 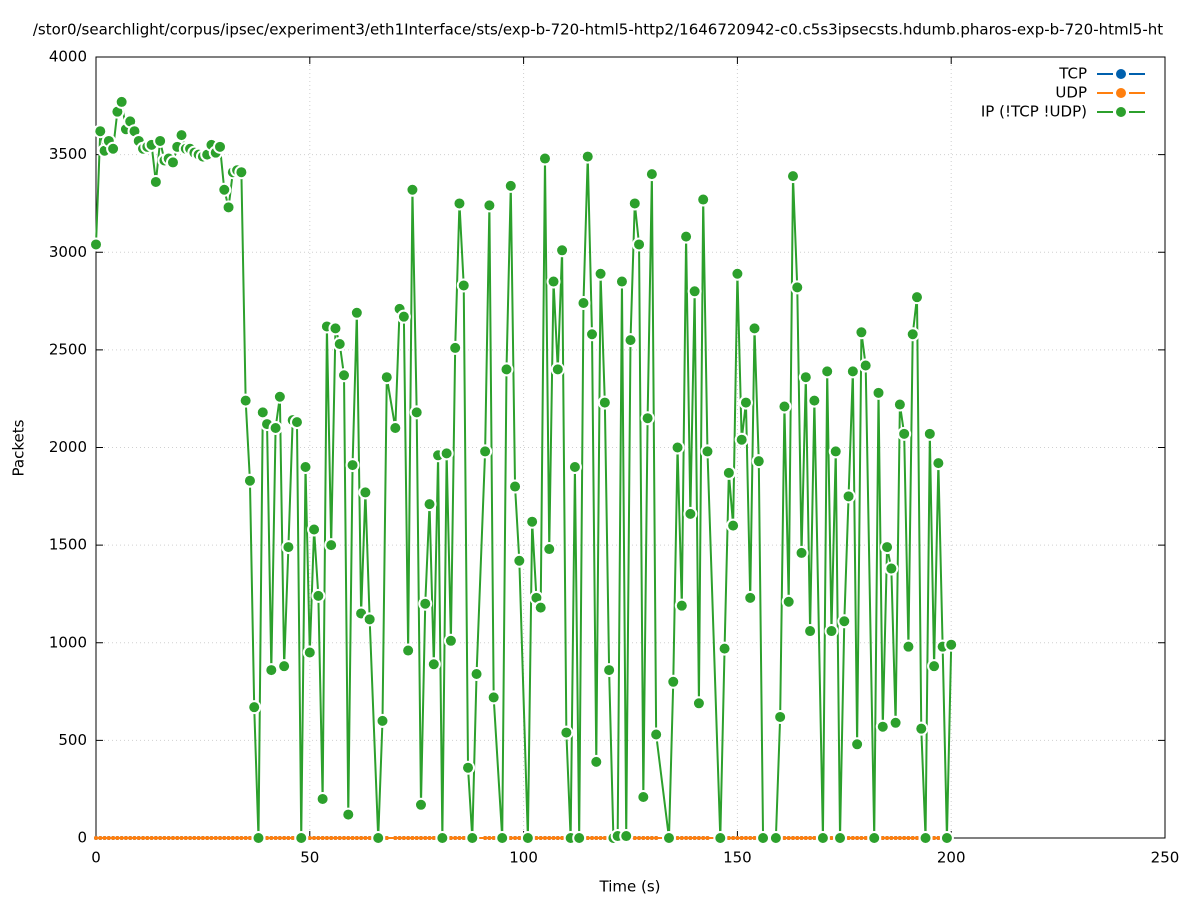 I want to click on legend-label: TCP, so click(x=1072, y=74).